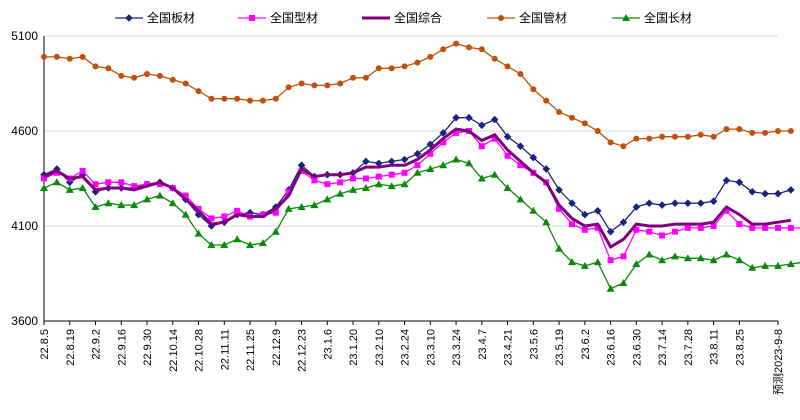  I want to click on x-tick-label: 22.8.19, so click(71, 347).